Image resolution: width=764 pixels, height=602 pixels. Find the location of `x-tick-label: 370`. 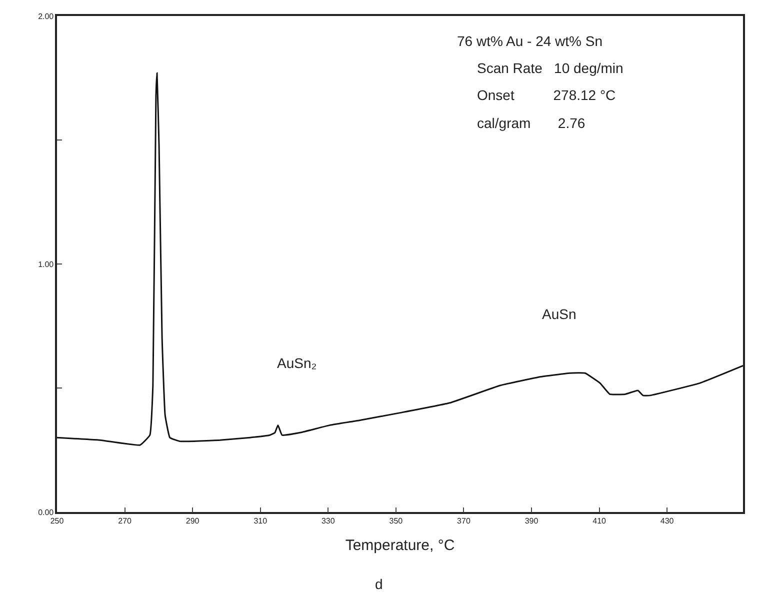

x-tick-label: 370 is located at coordinates (464, 521).